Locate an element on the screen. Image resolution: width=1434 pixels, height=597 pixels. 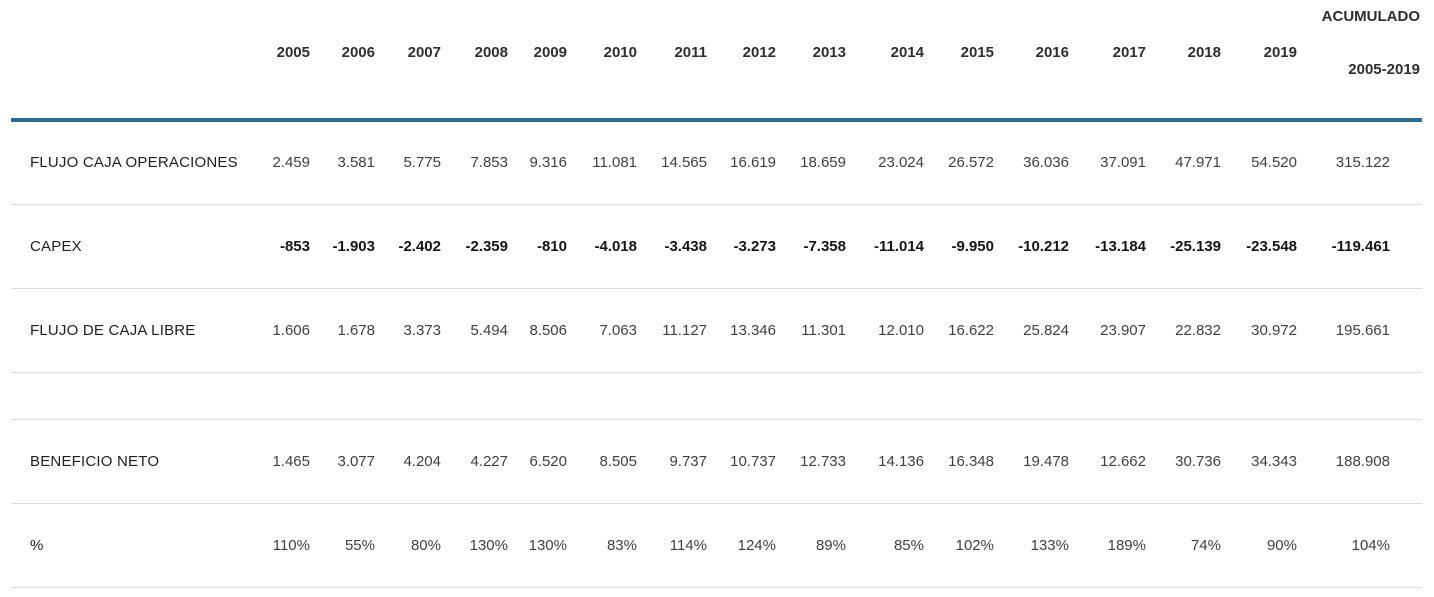
accumulated-value-cell: 315.122 is located at coordinates (1362, 163).